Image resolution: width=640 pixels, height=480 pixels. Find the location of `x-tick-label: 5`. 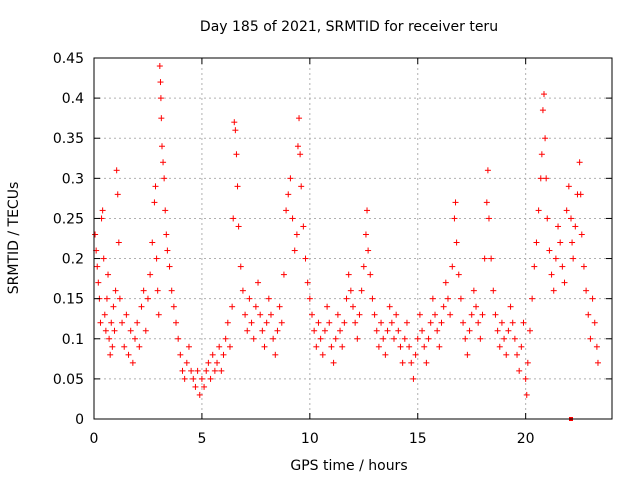

x-tick-label: 5 is located at coordinates (201, 439).